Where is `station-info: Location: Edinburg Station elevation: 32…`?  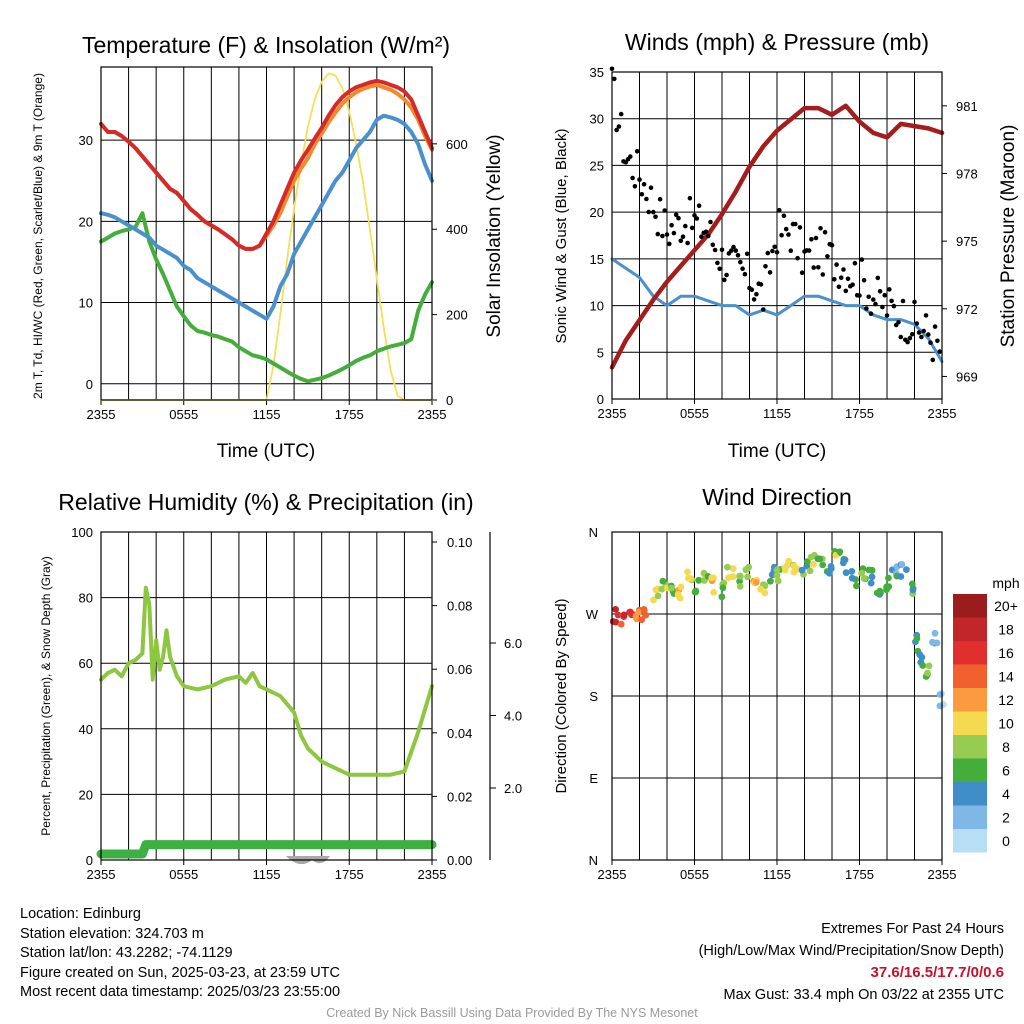
station-info: Location: Edinburg Station elevation: 32… is located at coordinates (180, 954).